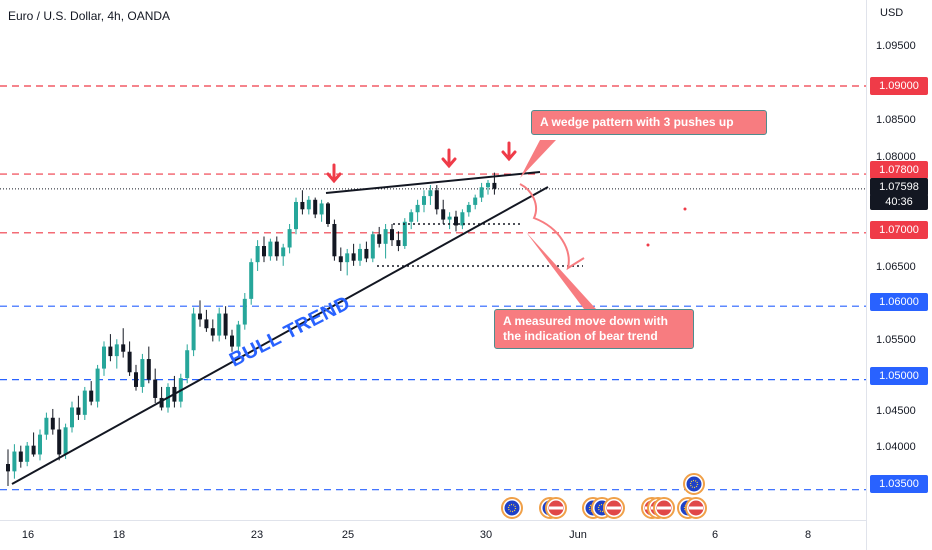  What do you see at coordinates (28, 535) in the screenshot?
I see `time-label: 16` at bounding box center [28, 535].